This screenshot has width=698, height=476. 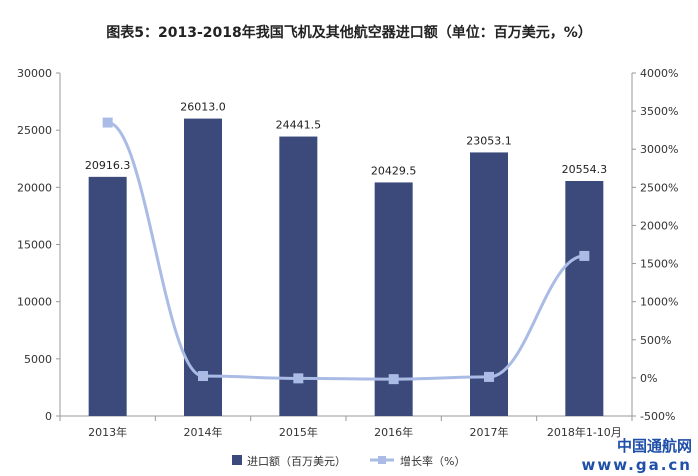 I want to click on legend-bar-swatch, so click(x=237, y=460).